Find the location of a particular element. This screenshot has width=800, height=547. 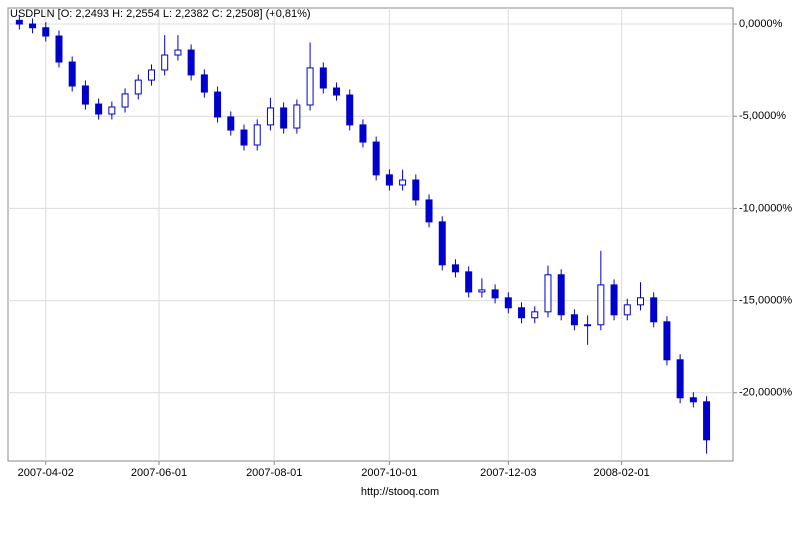

footer: http://stooq.com is located at coordinates (400, 492).